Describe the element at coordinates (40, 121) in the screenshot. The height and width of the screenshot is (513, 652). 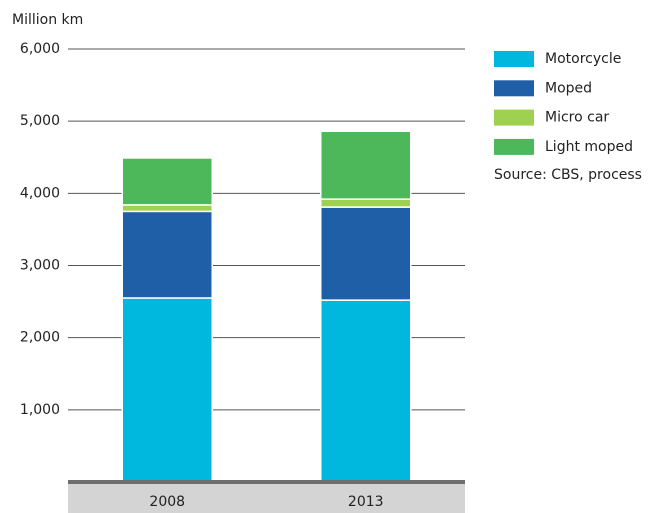
I see `y-tick-label: 5,000` at that location.